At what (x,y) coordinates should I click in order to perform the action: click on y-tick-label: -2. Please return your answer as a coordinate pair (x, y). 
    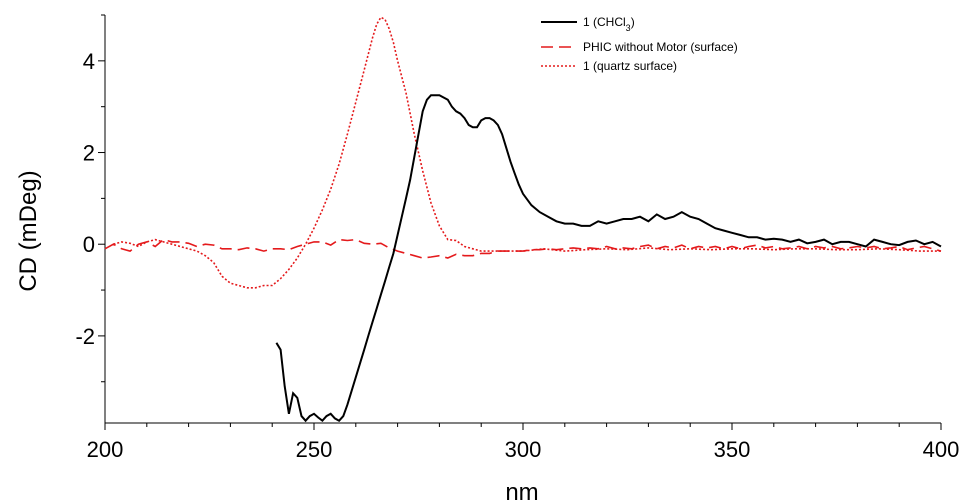
    Looking at the image, I should click on (85, 336).